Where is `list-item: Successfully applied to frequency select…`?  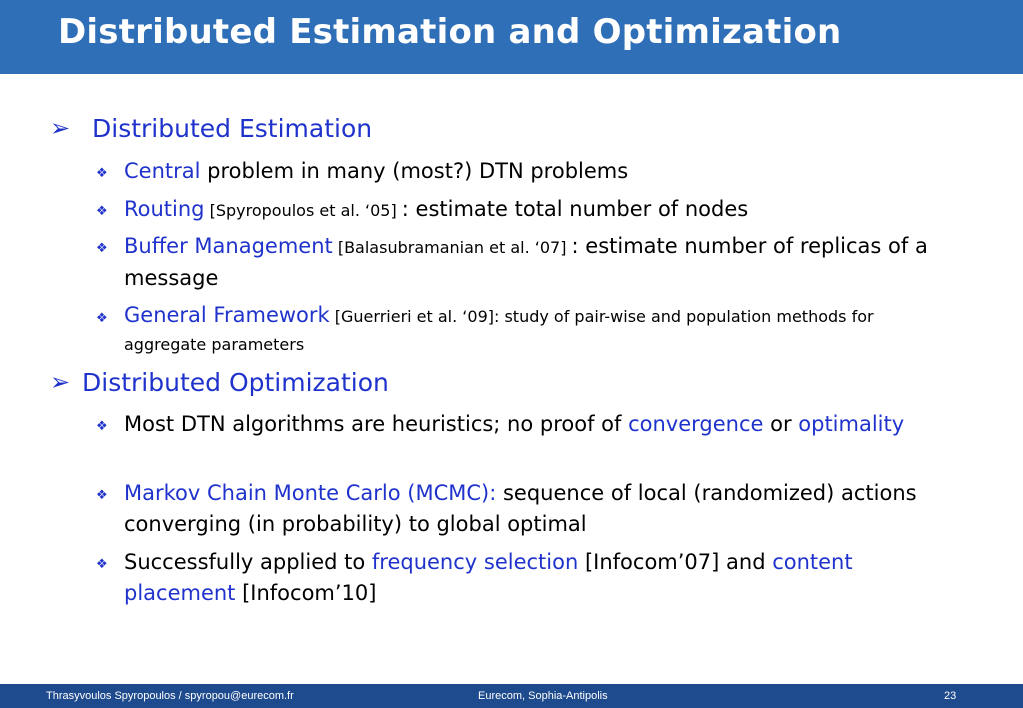 list-item: Successfully applied to frequency select… is located at coordinates (539, 578).